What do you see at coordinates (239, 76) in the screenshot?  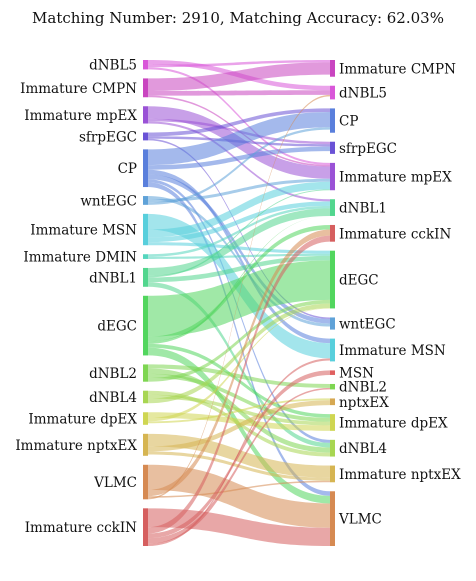 I see `link-immature-cmpn-to-immature-cmpn` at bounding box center [239, 76].